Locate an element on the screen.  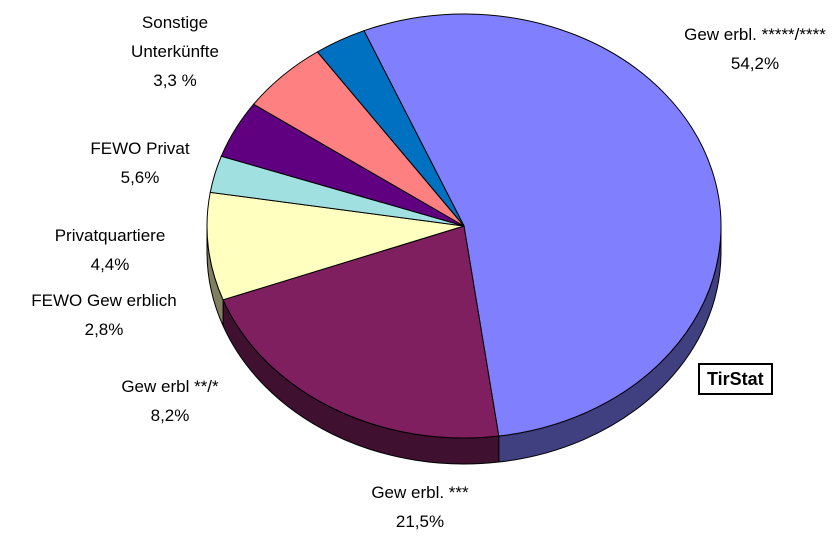
tirstat-watermark: TirStat is located at coordinates (735, 379).